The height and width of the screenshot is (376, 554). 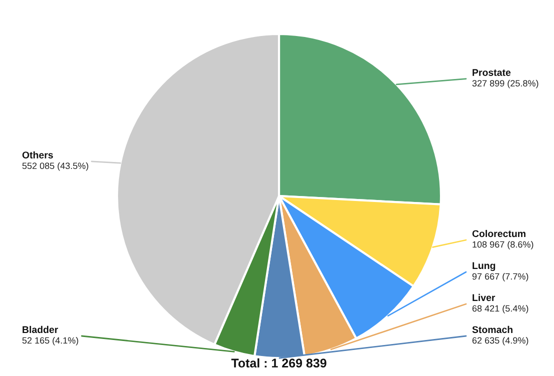 I want to click on data-label: 108 967 (8.6%), so click(x=503, y=245).